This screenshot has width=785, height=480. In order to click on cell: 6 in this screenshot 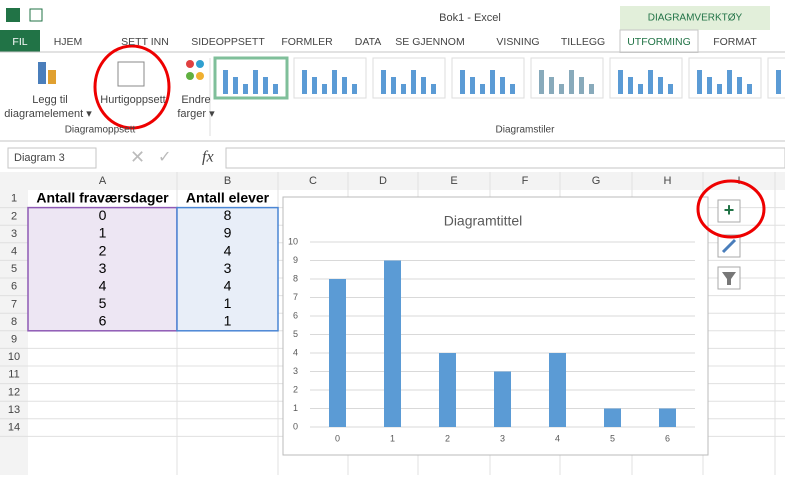, I will do `click(103, 321)`.